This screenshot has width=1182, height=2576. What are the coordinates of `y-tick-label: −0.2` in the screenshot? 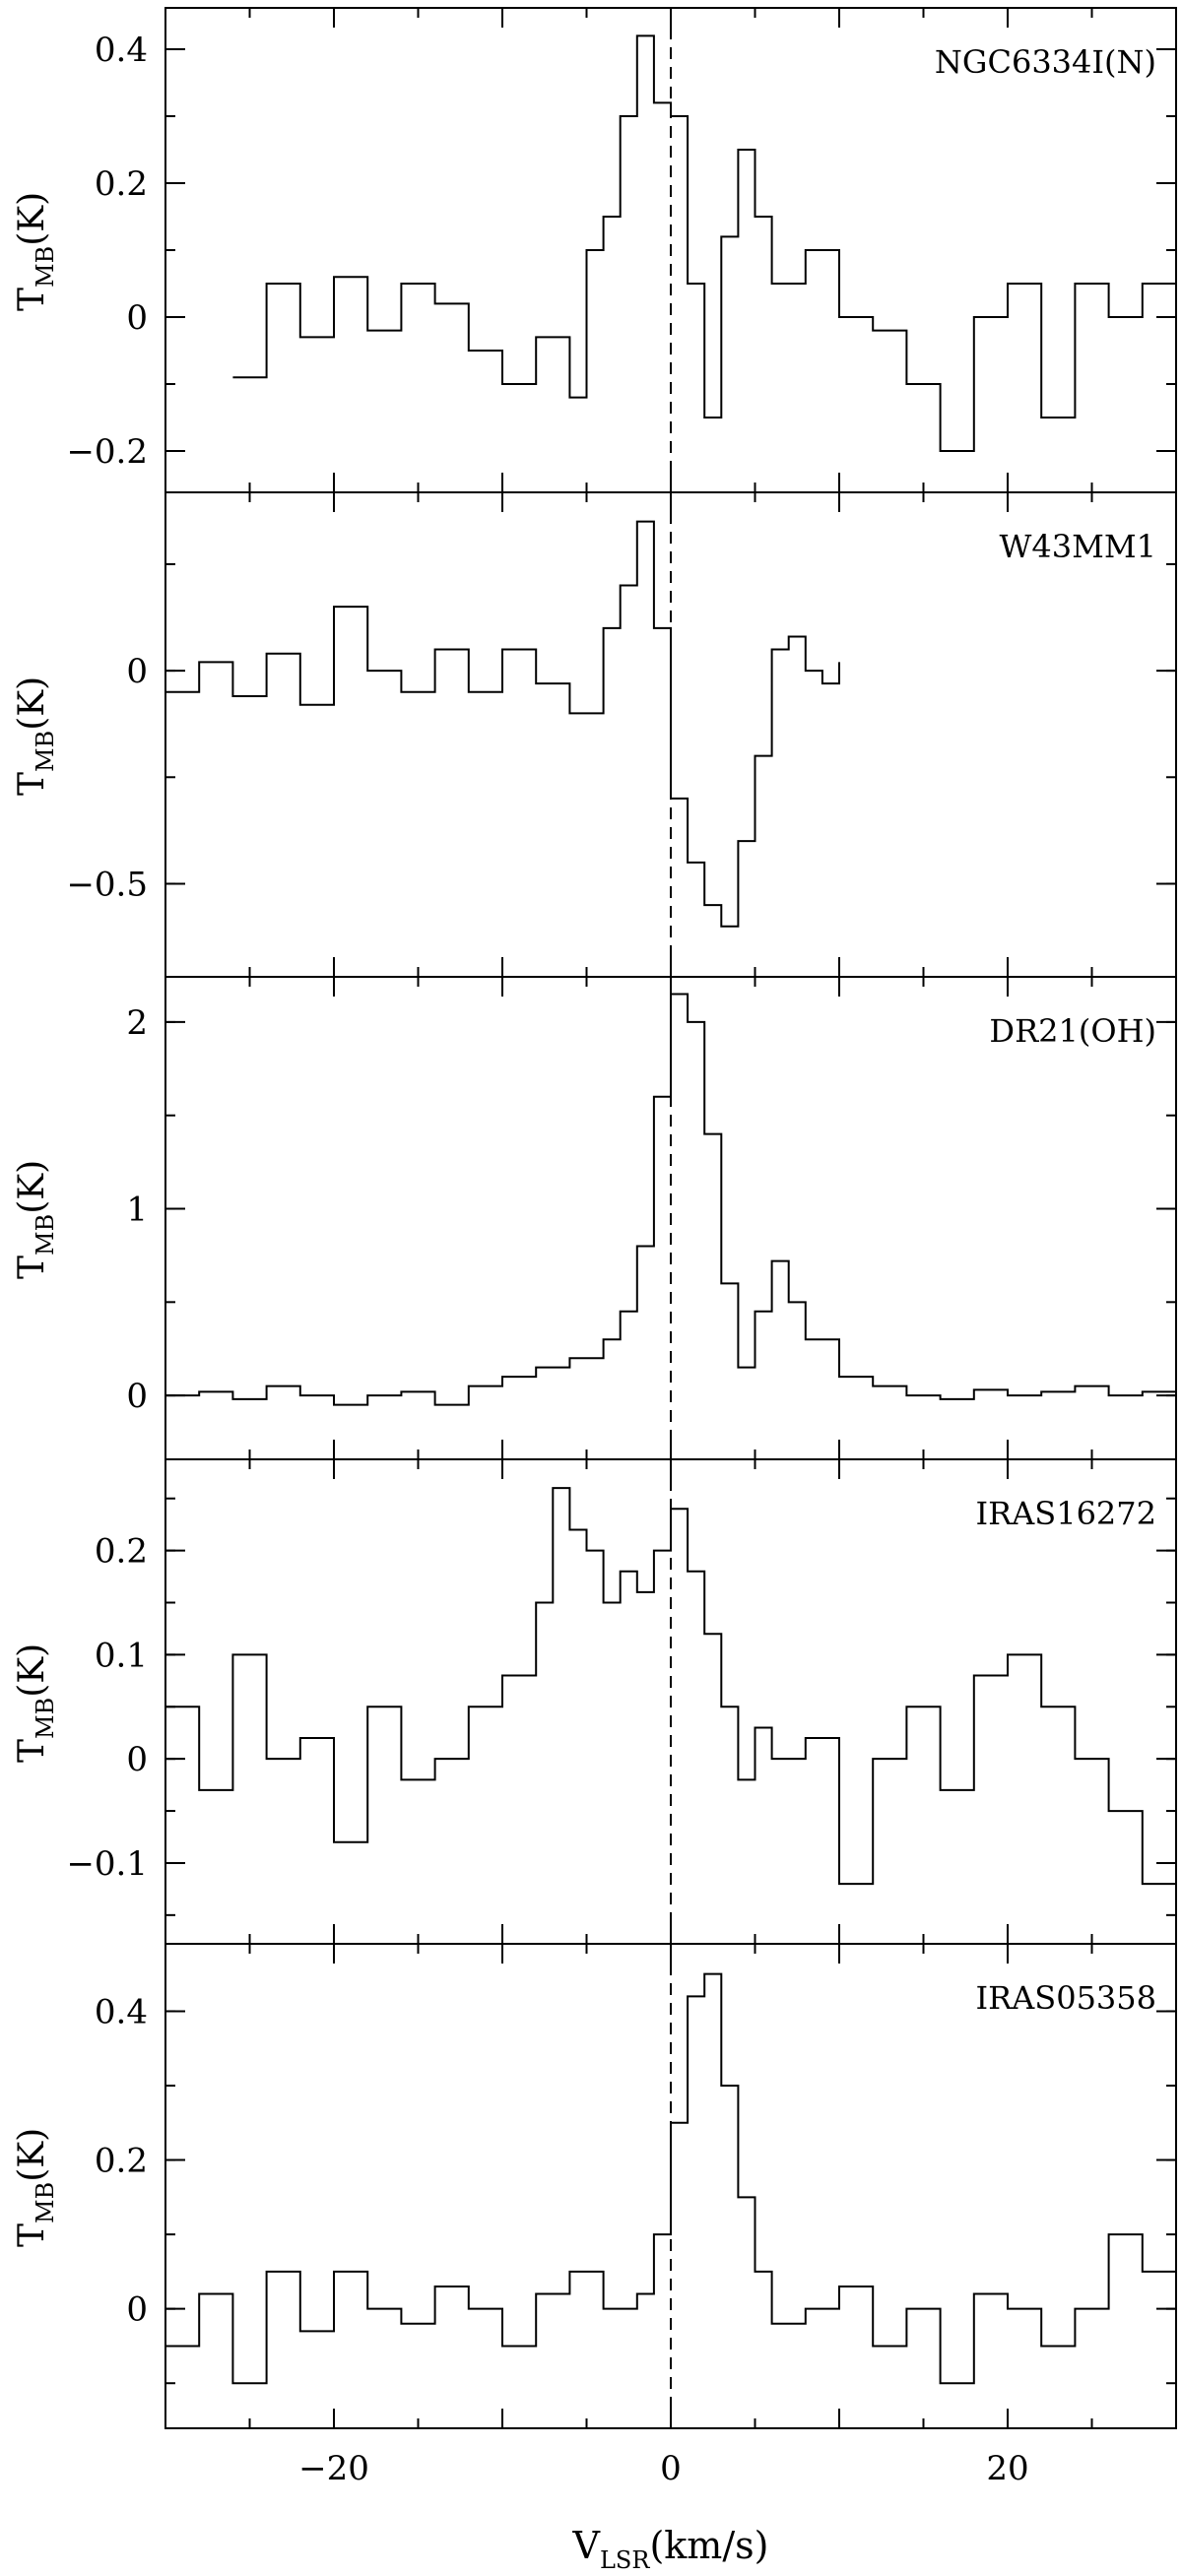 It's located at (107, 452).